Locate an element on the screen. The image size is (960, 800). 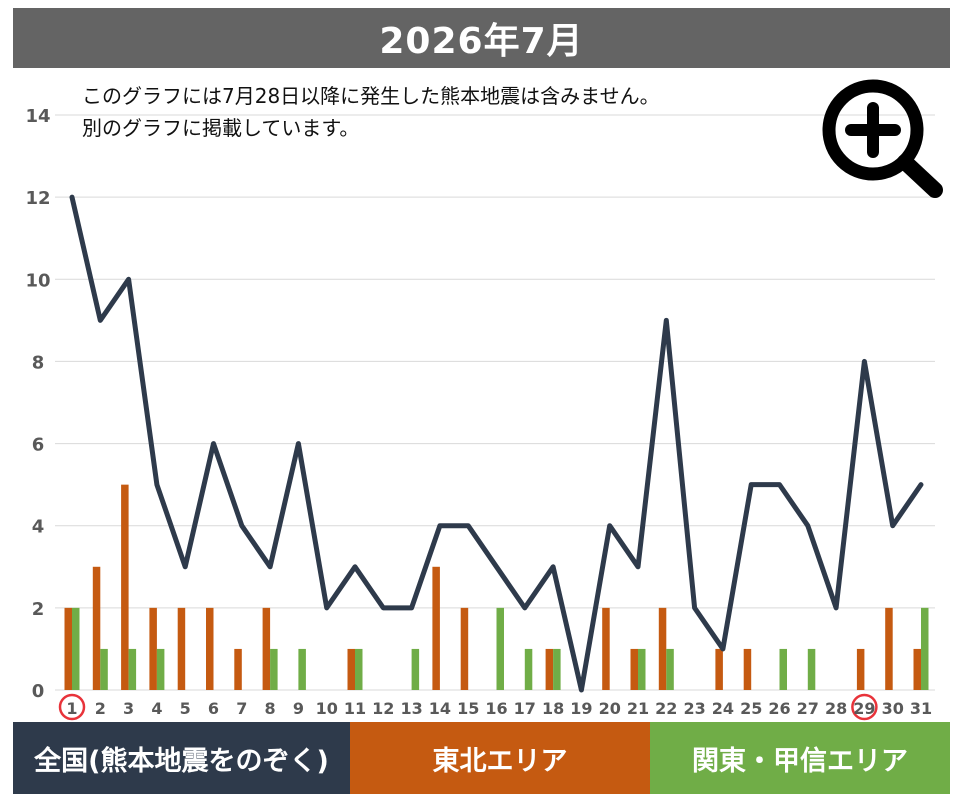
y-tick-label: 0 is located at coordinates (38, 691).